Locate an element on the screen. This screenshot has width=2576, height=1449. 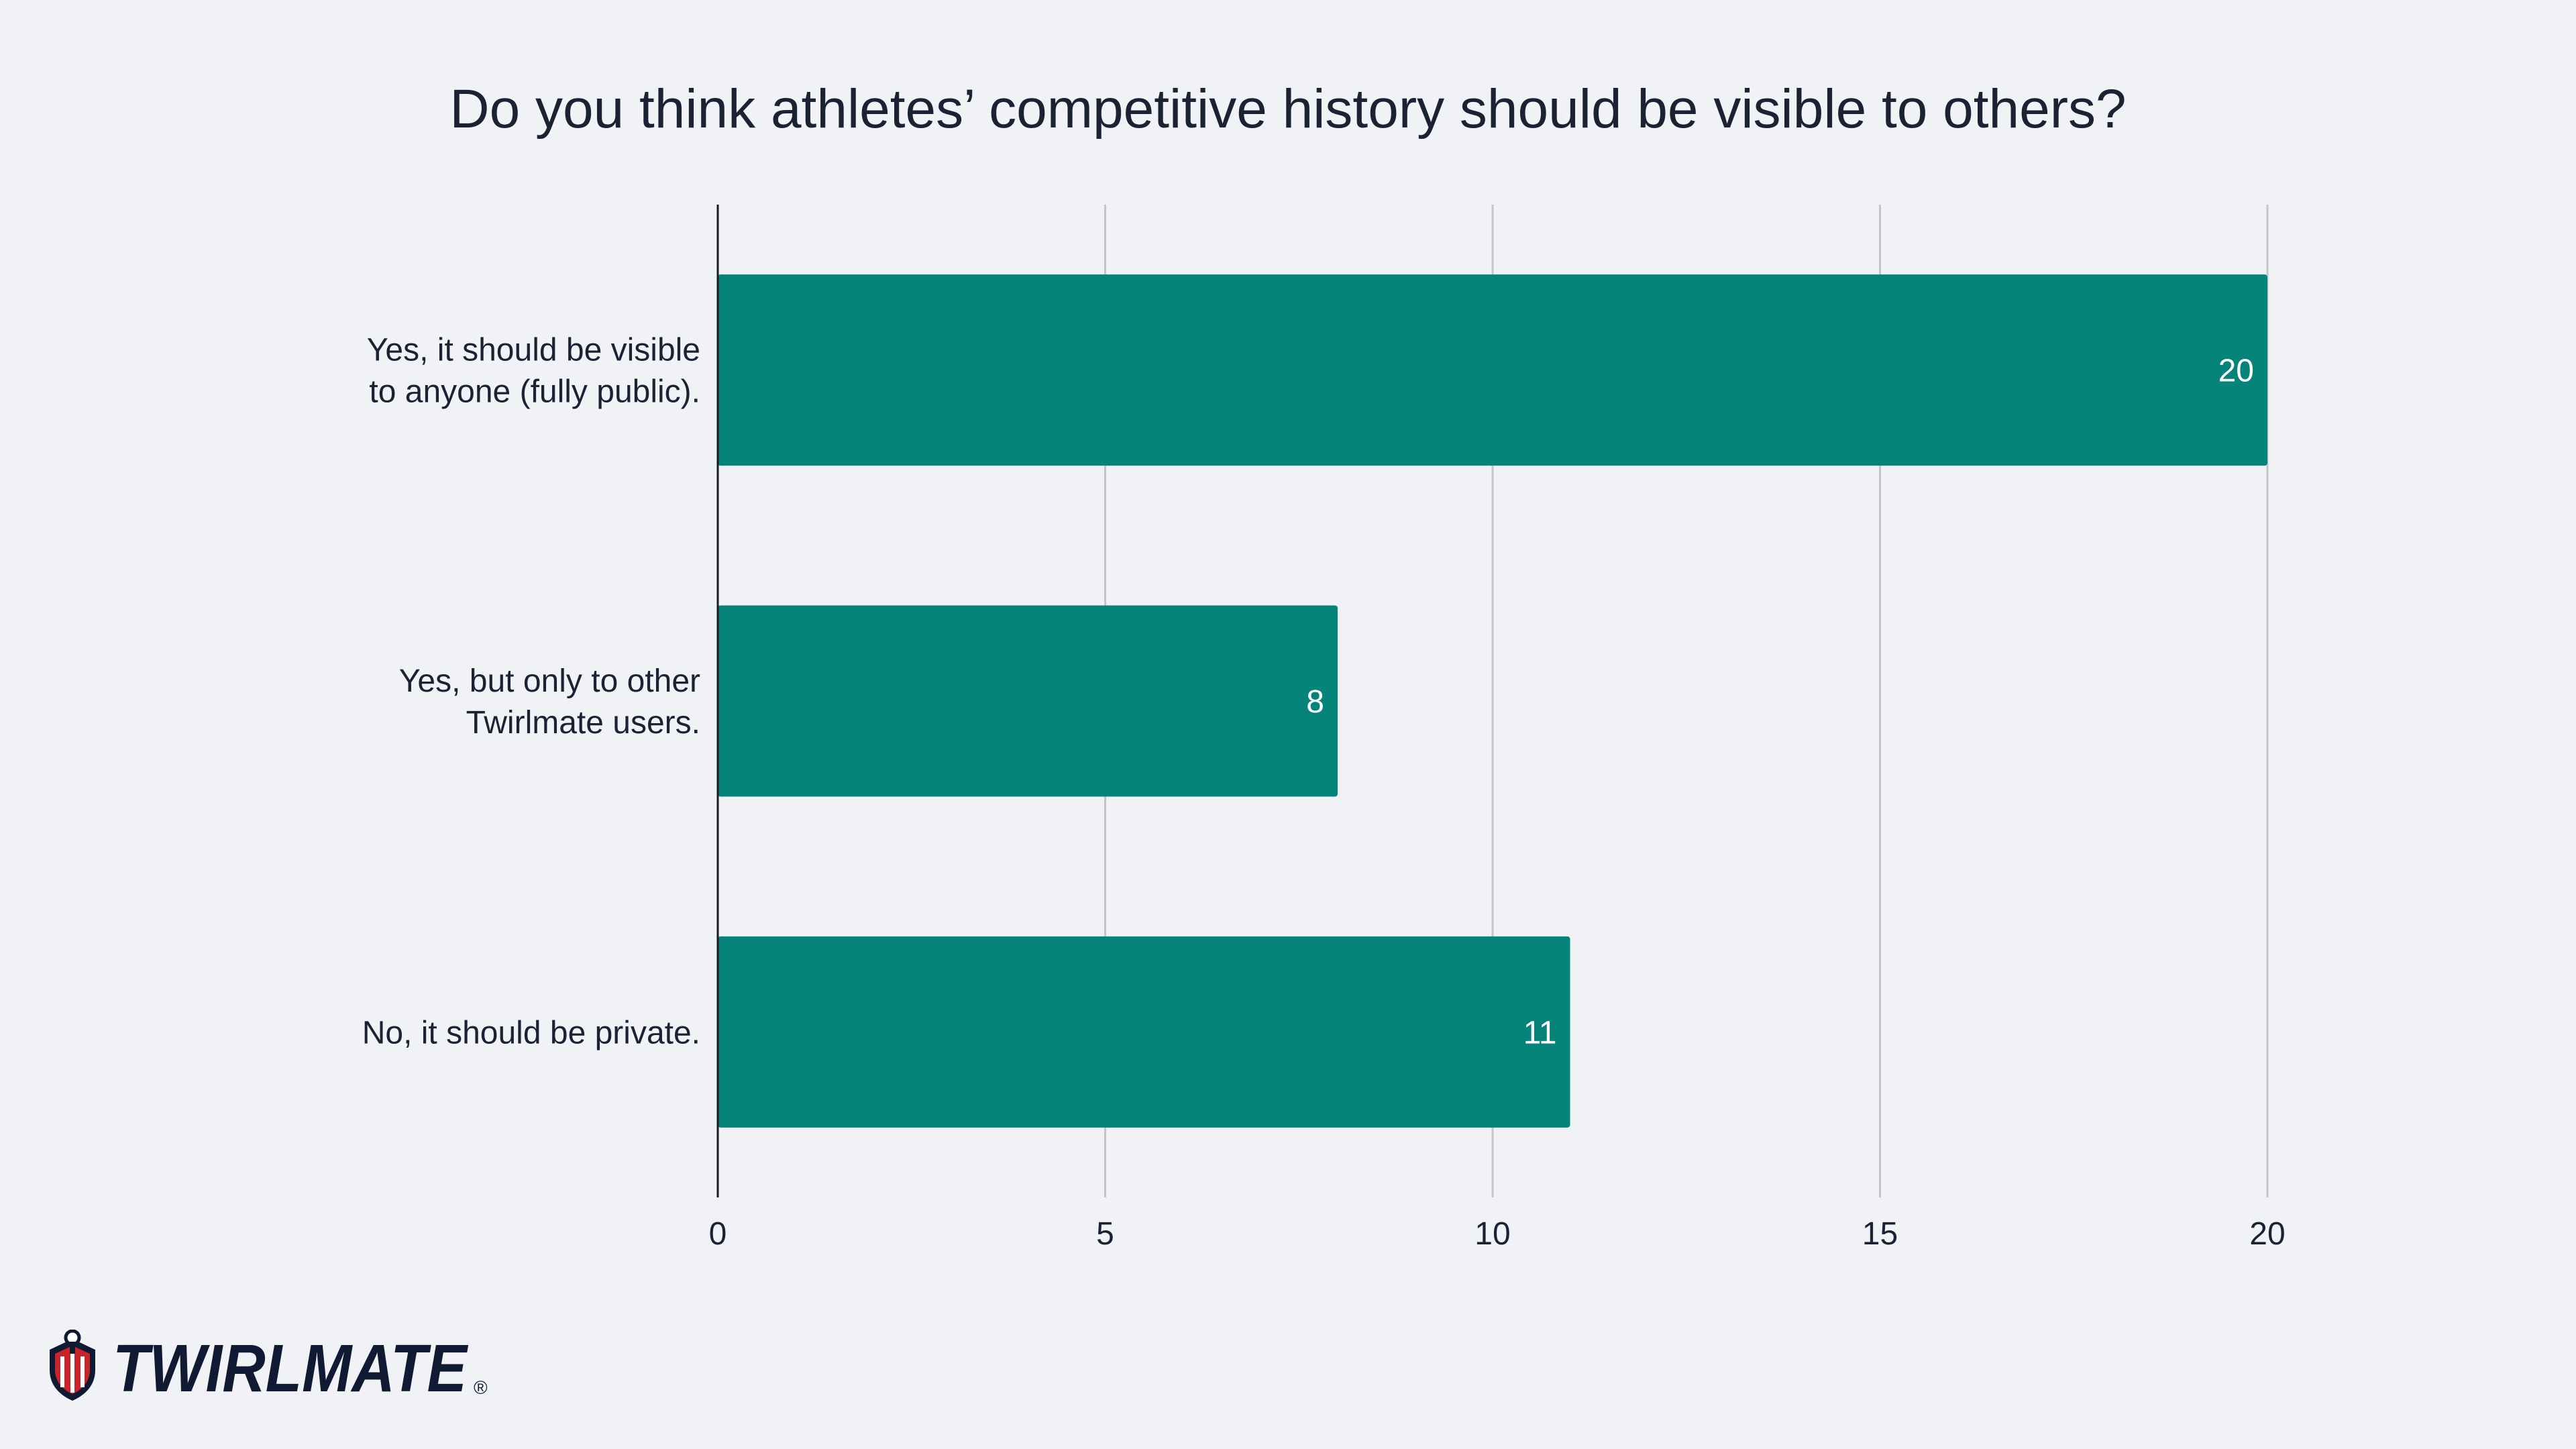
bar-value-label: 8 is located at coordinates (1315, 702).